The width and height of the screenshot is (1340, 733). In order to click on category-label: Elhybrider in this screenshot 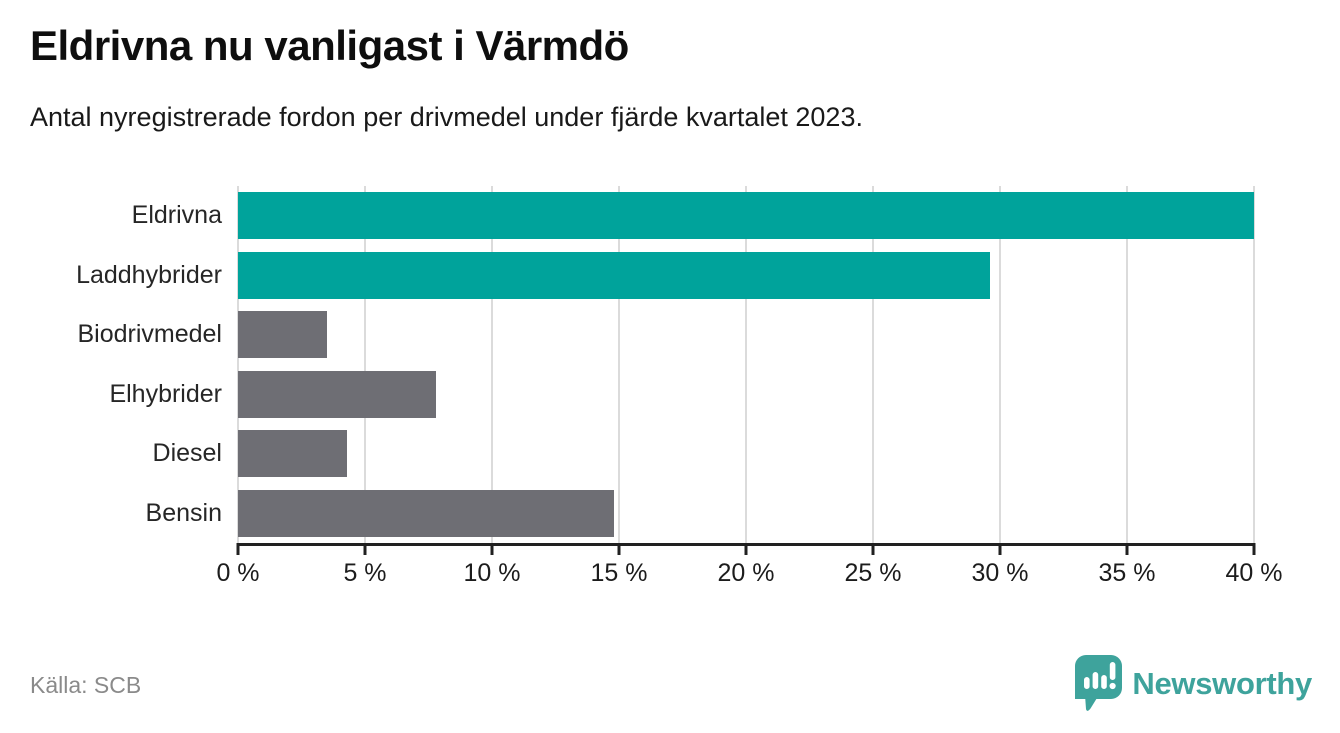, I will do `click(165, 393)`.